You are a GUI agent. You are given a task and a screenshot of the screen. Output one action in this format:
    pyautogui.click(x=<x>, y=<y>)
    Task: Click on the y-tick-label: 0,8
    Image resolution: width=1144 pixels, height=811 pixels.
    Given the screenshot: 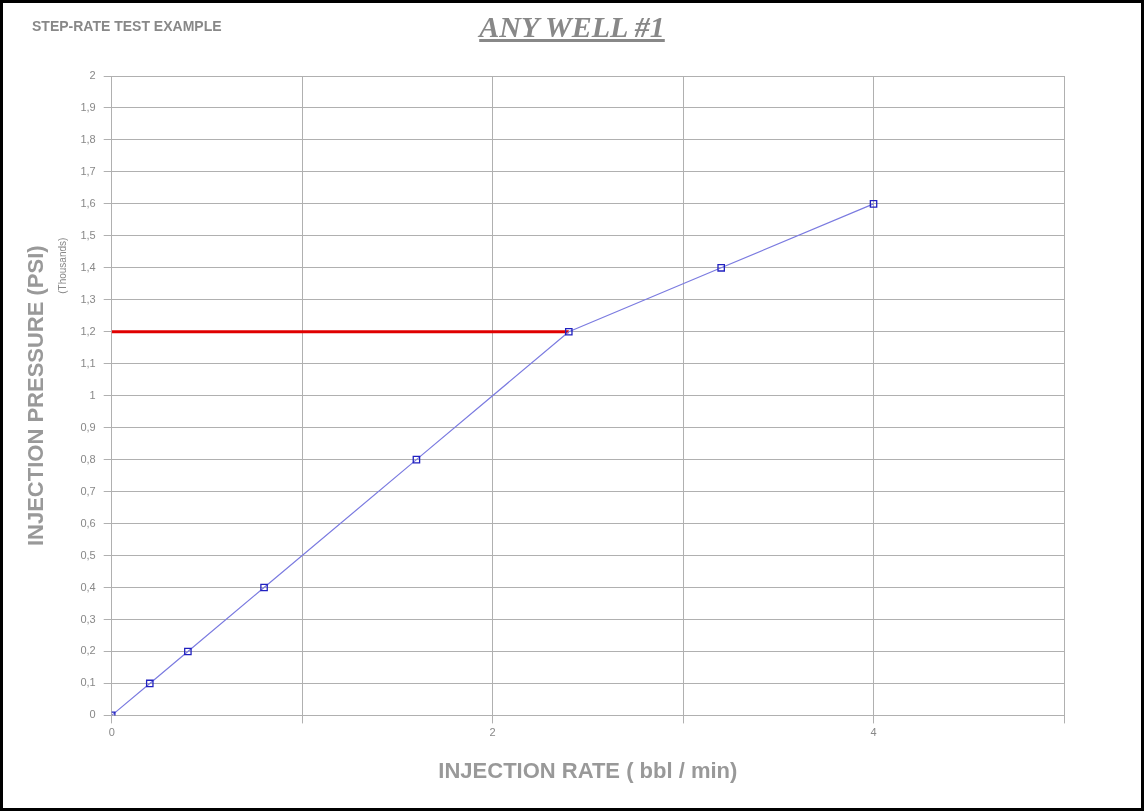 What is the action you would take?
    pyautogui.click(x=88, y=458)
    